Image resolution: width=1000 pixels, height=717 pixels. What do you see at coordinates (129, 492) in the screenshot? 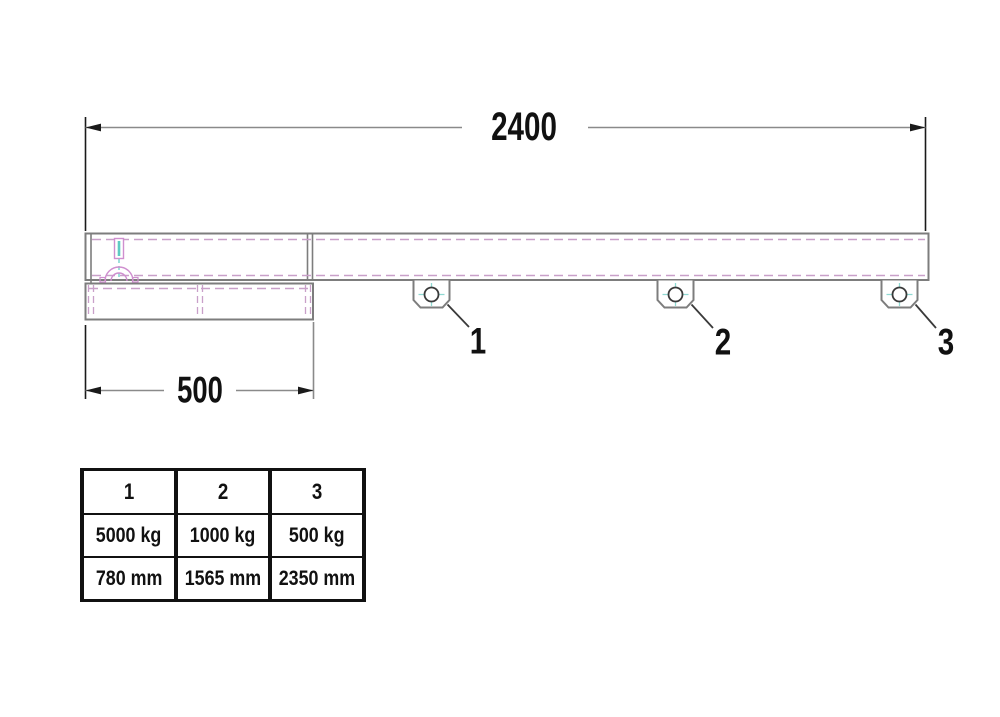
I see `table-header-hook-1: 1` at bounding box center [129, 492].